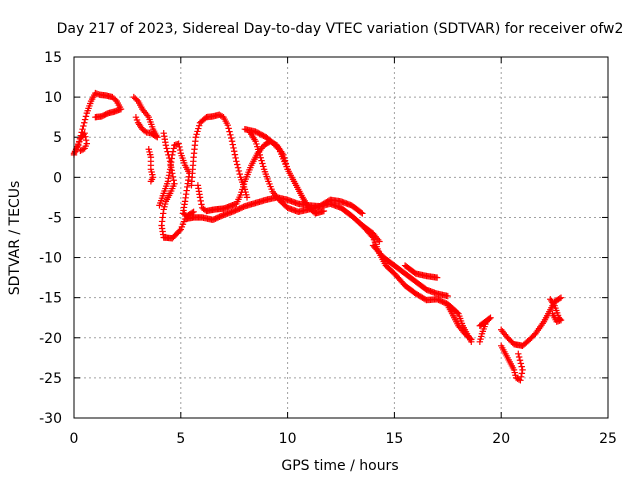 The image size is (640, 480). Describe the element at coordinates (50, 238) in the screenshot. I see `y-tick-labels: -30 -25 -20 -15 -10 -5 0 5 10 15` at that location.